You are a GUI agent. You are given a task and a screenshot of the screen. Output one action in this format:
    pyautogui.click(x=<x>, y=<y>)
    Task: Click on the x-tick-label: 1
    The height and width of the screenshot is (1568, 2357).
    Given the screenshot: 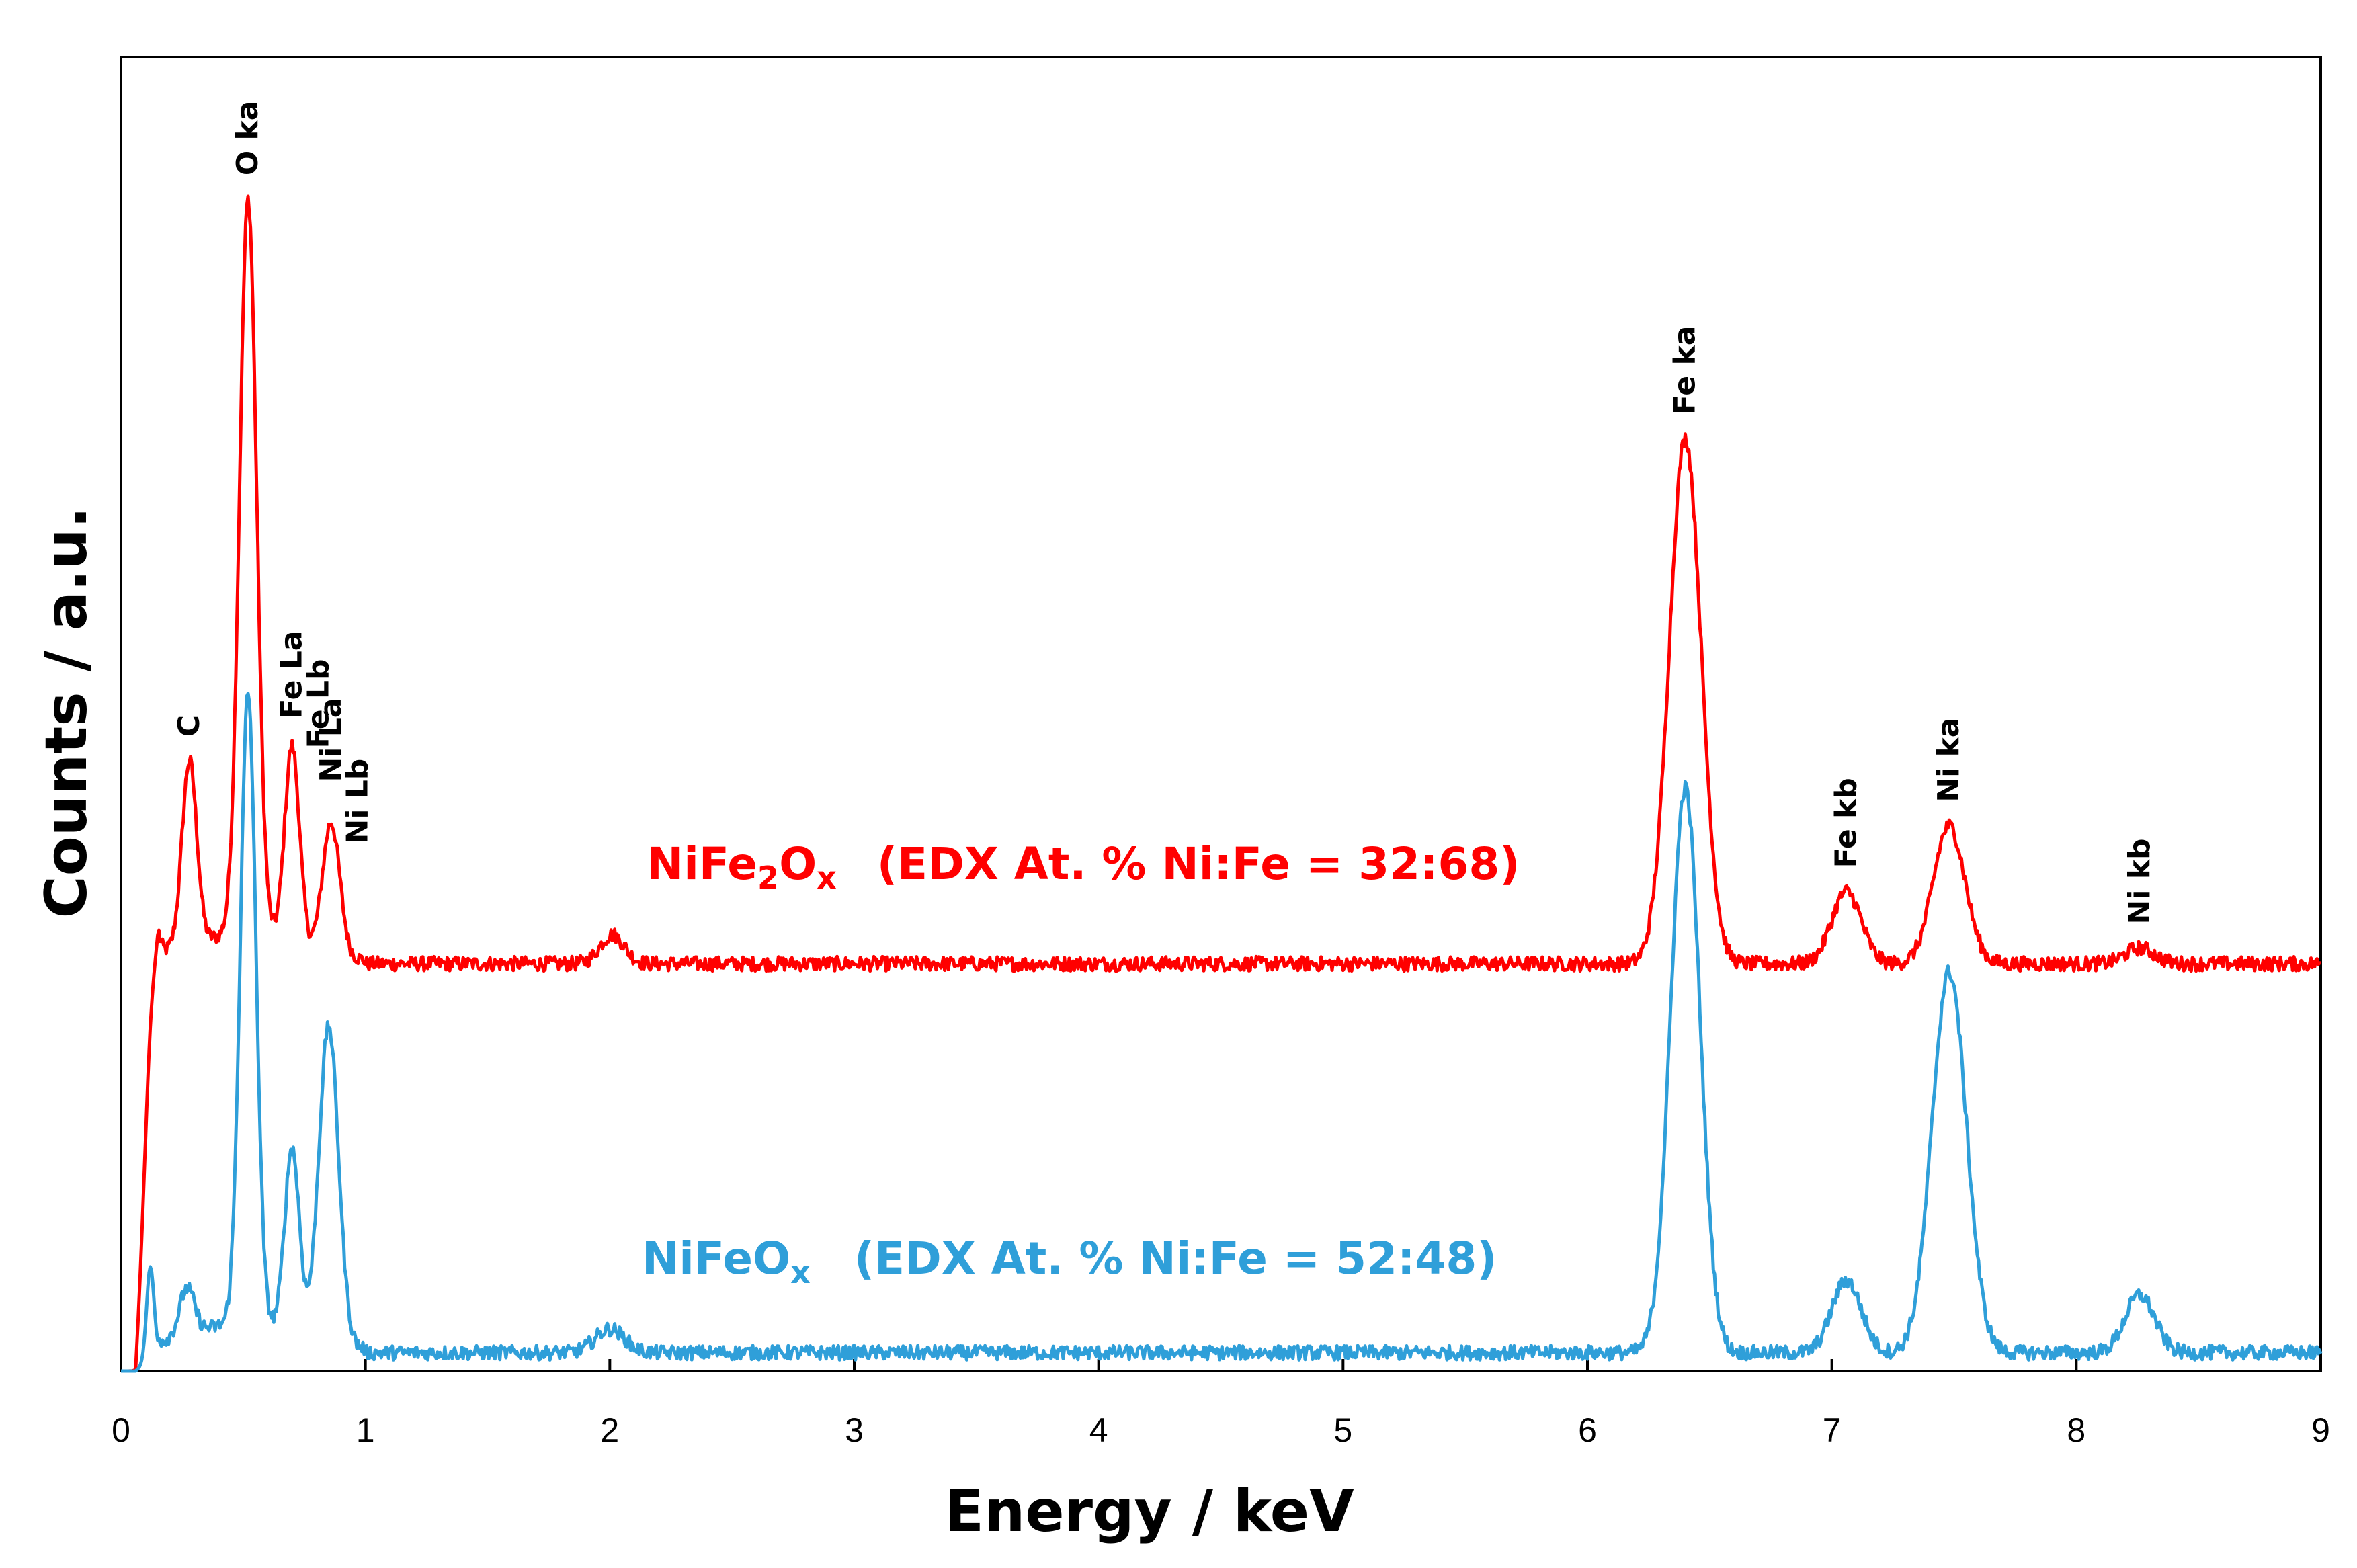 What is the action you would take?
    pyautogui.click(x=366, y=1430)
    